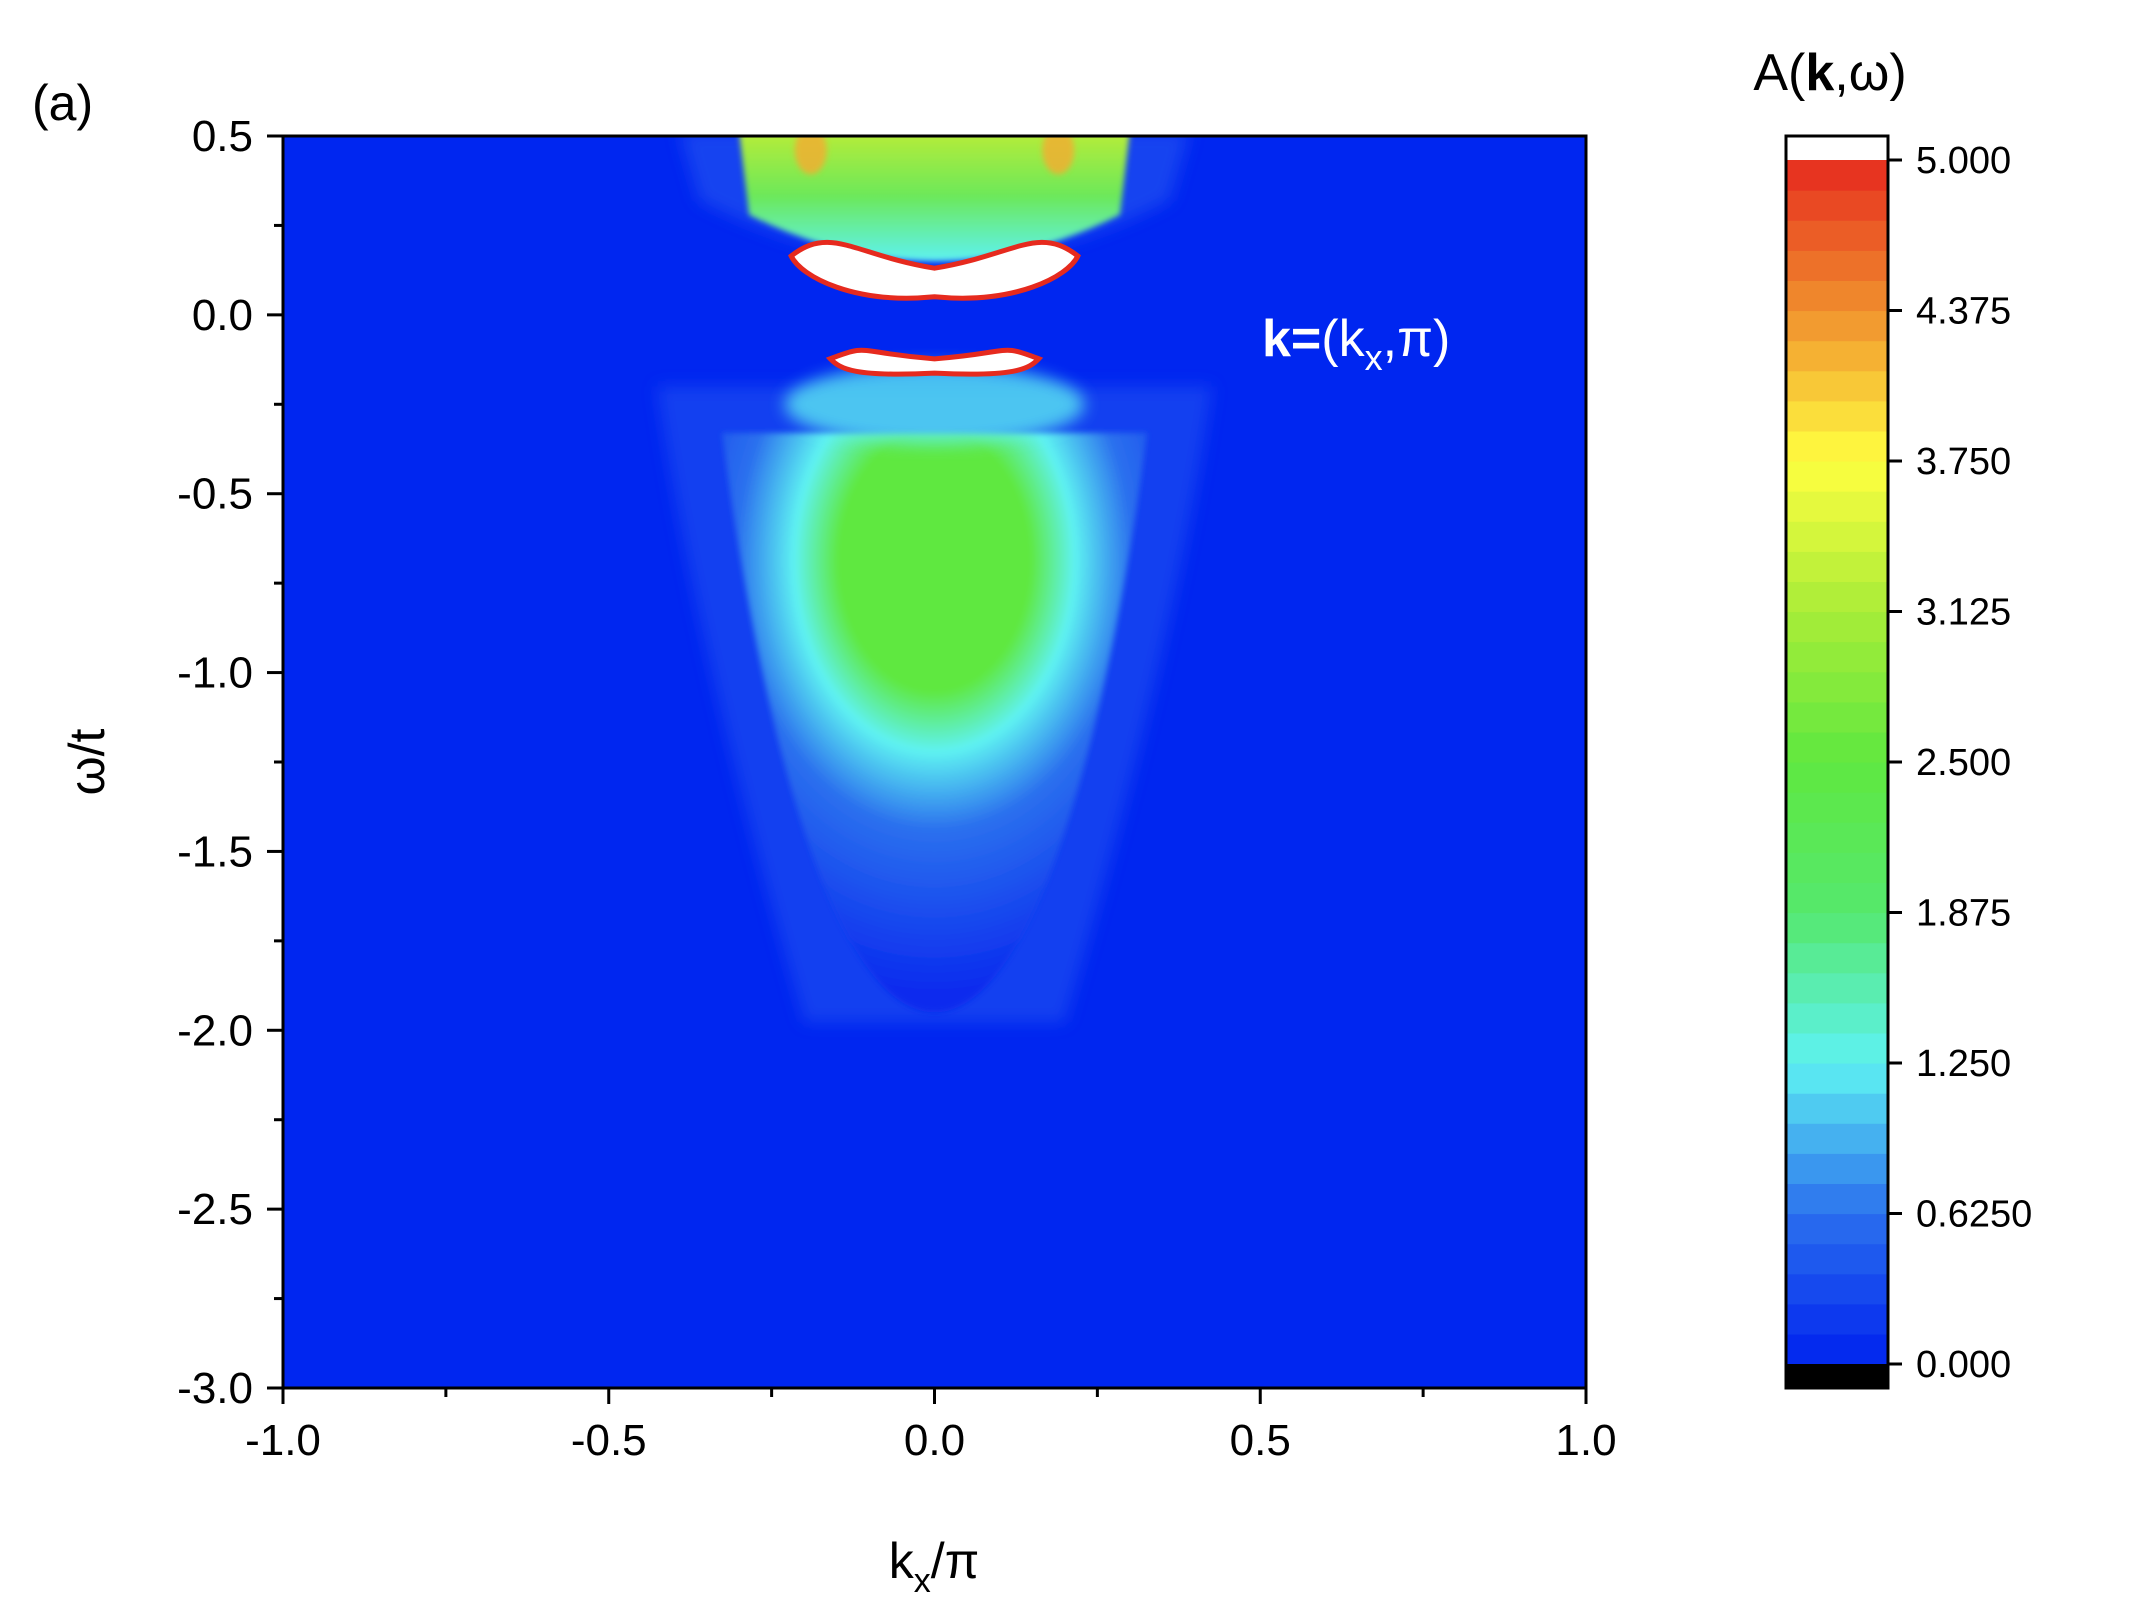  Describe the element at coordinates (1963, 763) in the screenshot. I see `colorbar-tick-label: 2.500` at that location.